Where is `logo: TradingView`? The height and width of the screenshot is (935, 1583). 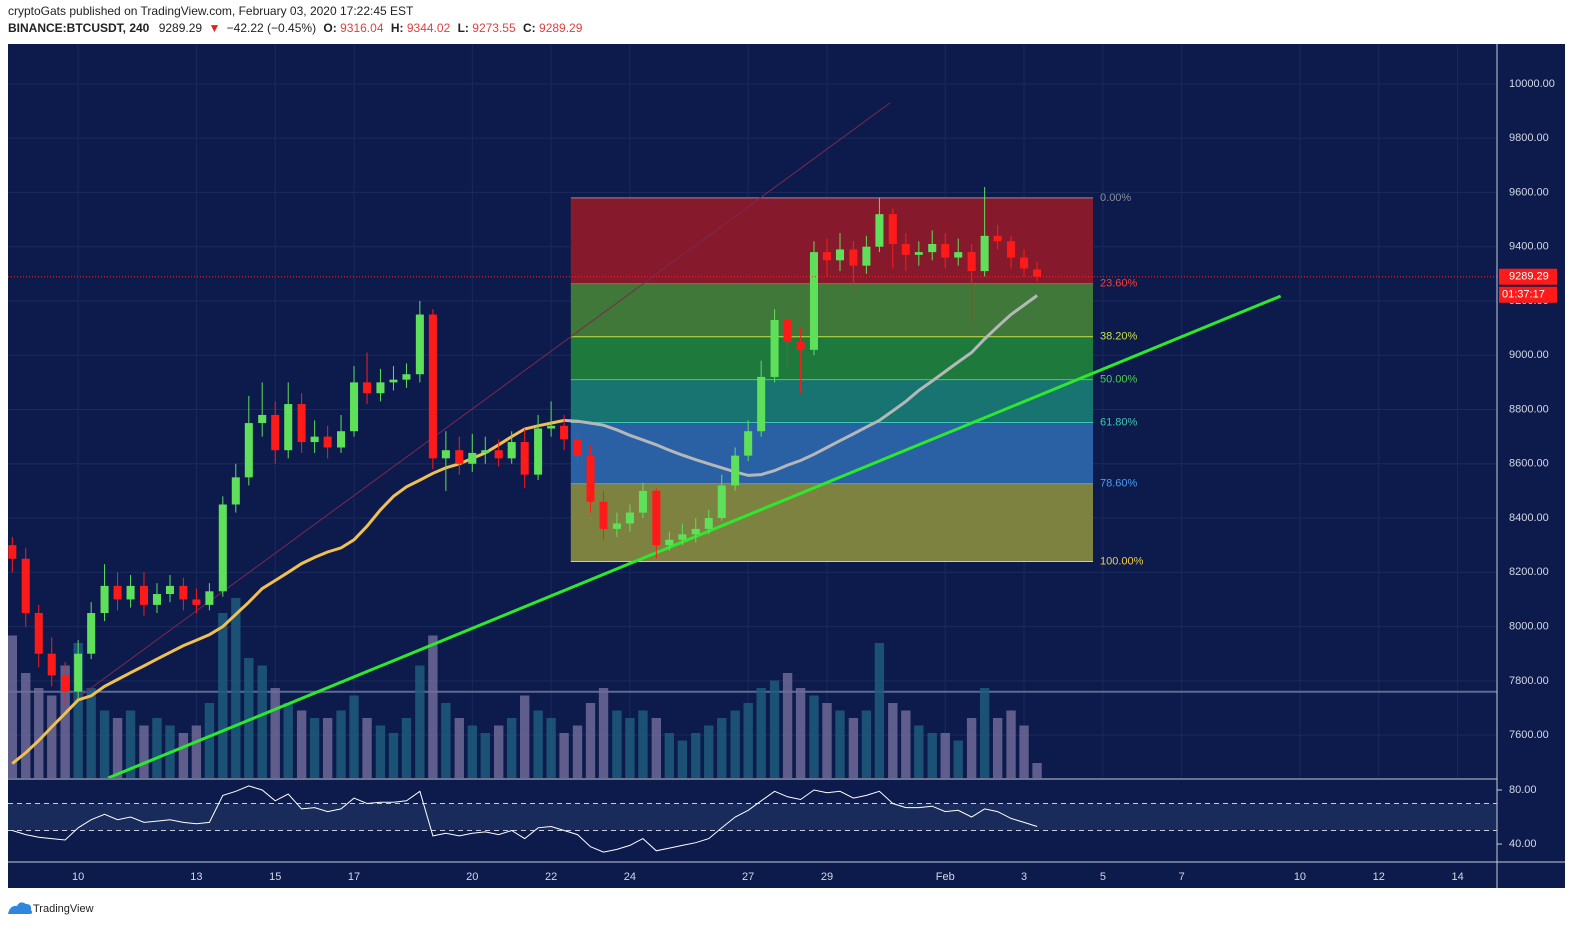 logo: TradingView is located at coordinates (51, 908).